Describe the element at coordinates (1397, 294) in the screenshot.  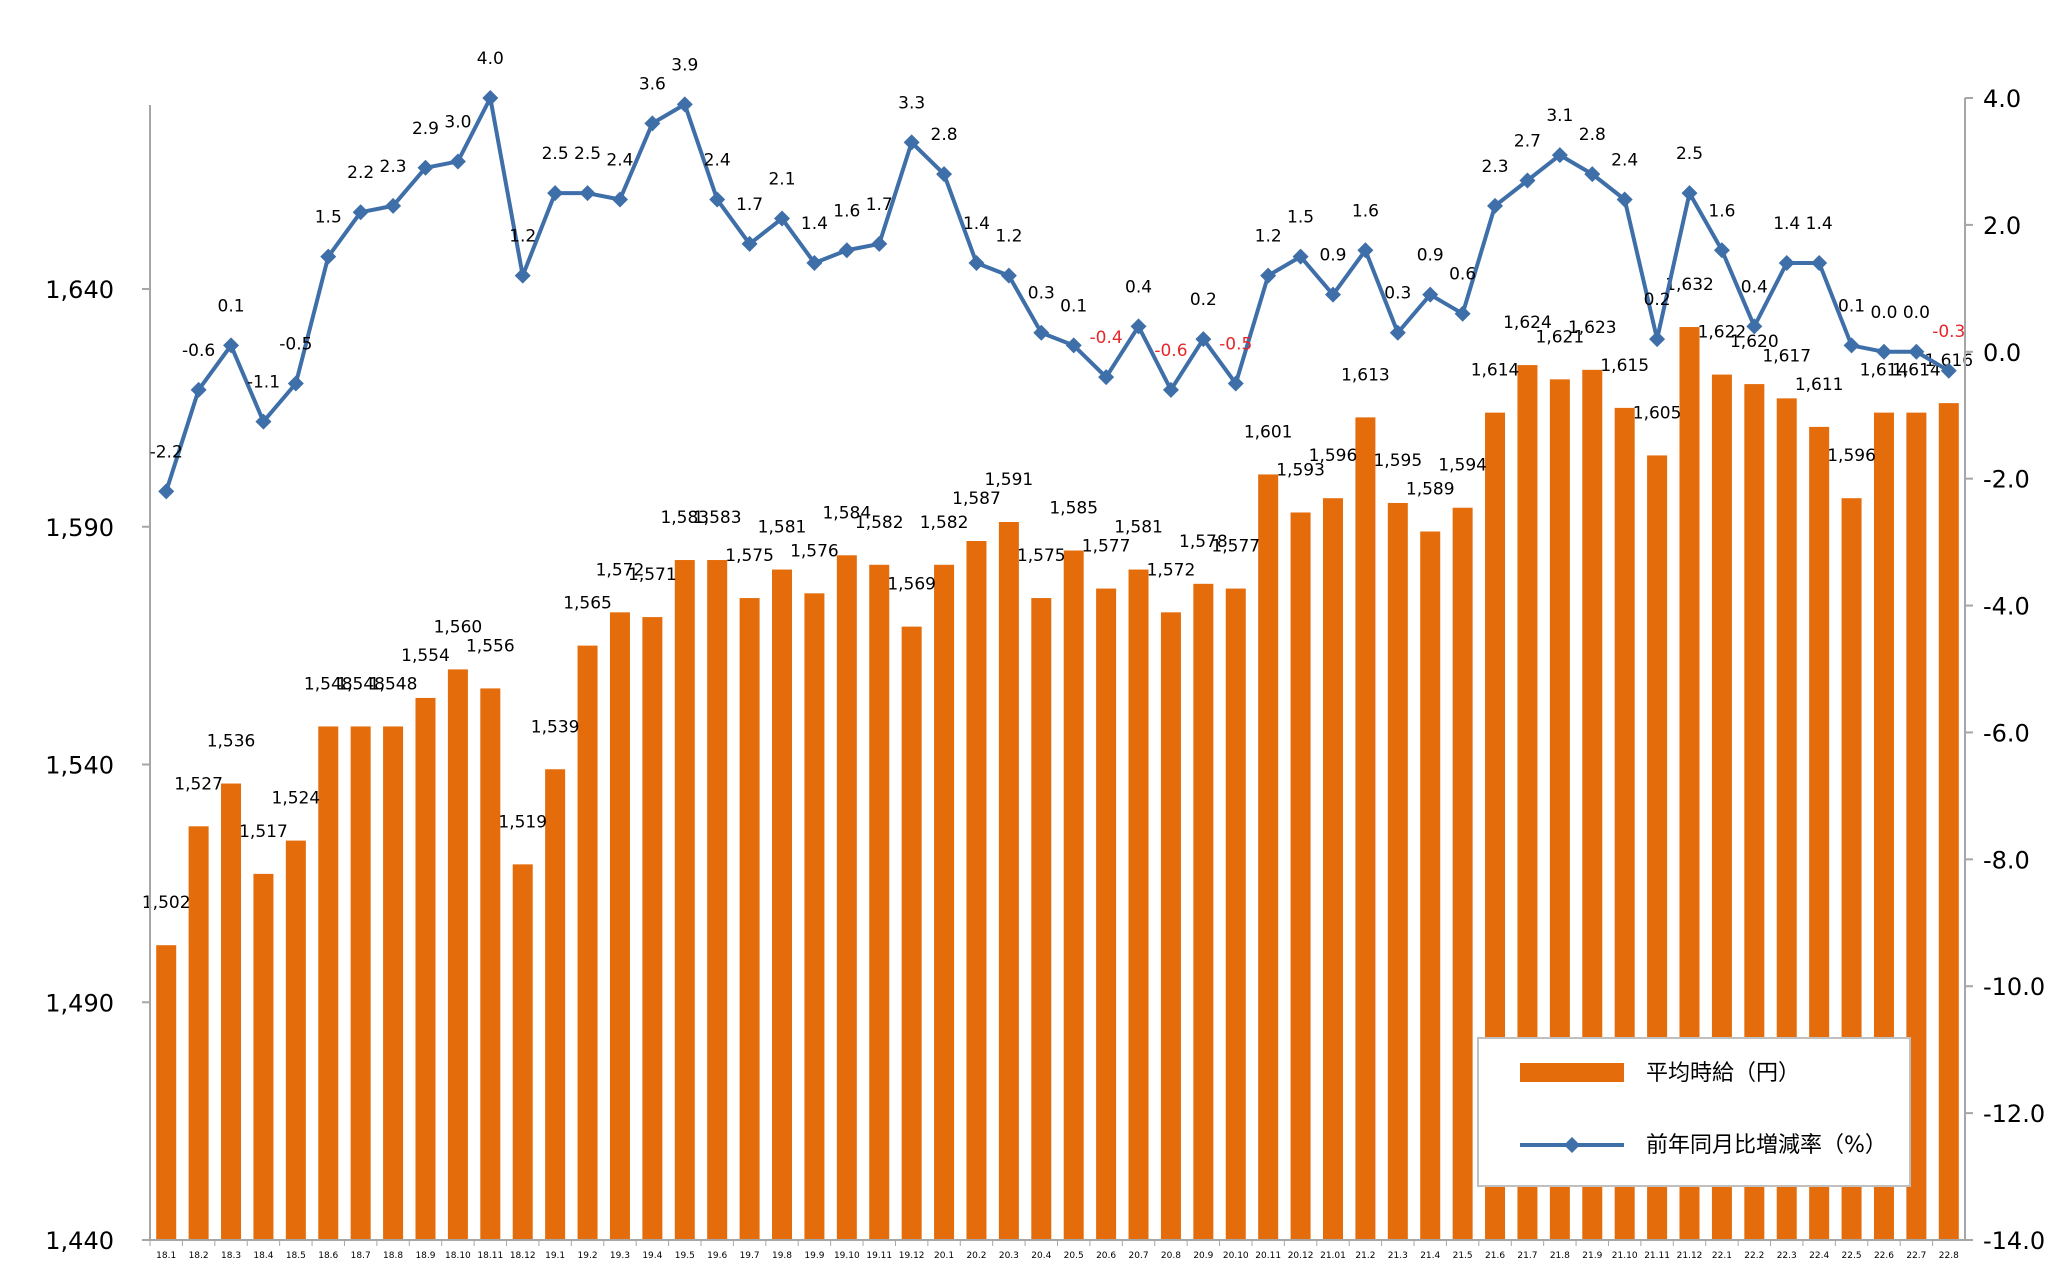
I see `line-value-label: 0.3` at that location.